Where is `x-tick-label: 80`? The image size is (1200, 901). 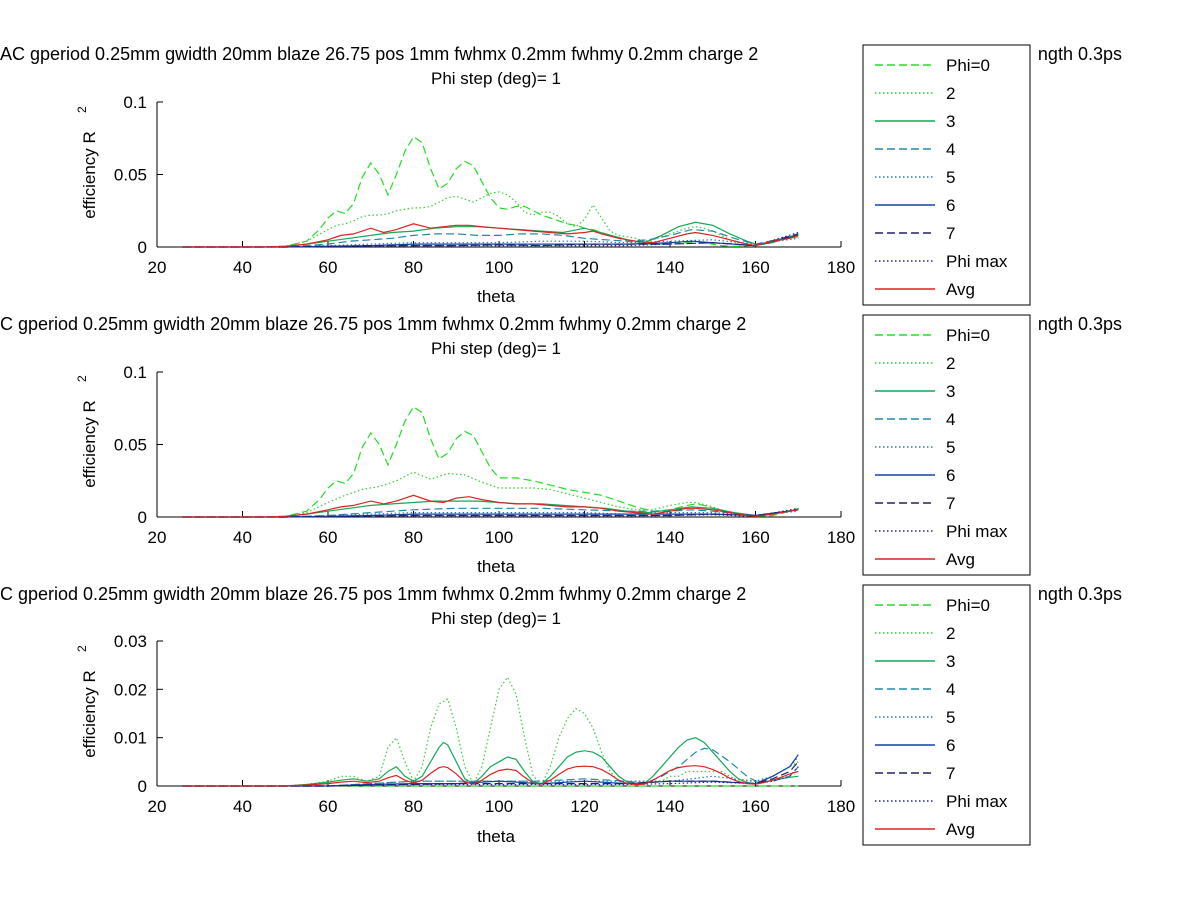
x-tick-label: 80 is located at coordinates (413, 806).